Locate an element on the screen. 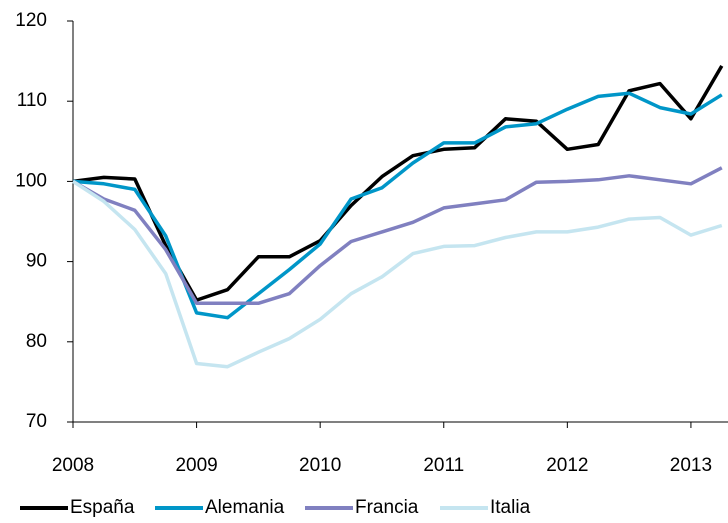 The image size is (728, 523). legend-label: Italia is located at coordinates (510, 507).